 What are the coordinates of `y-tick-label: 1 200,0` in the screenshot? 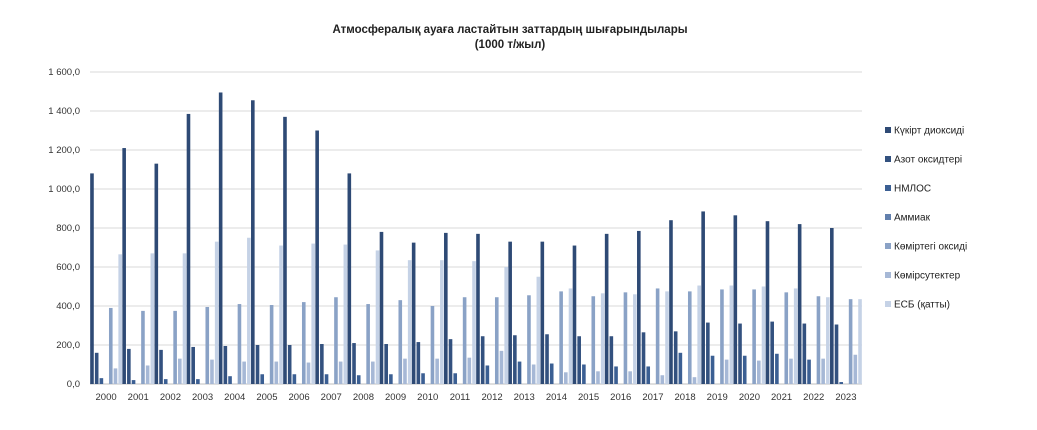 It's located at (64, 150).